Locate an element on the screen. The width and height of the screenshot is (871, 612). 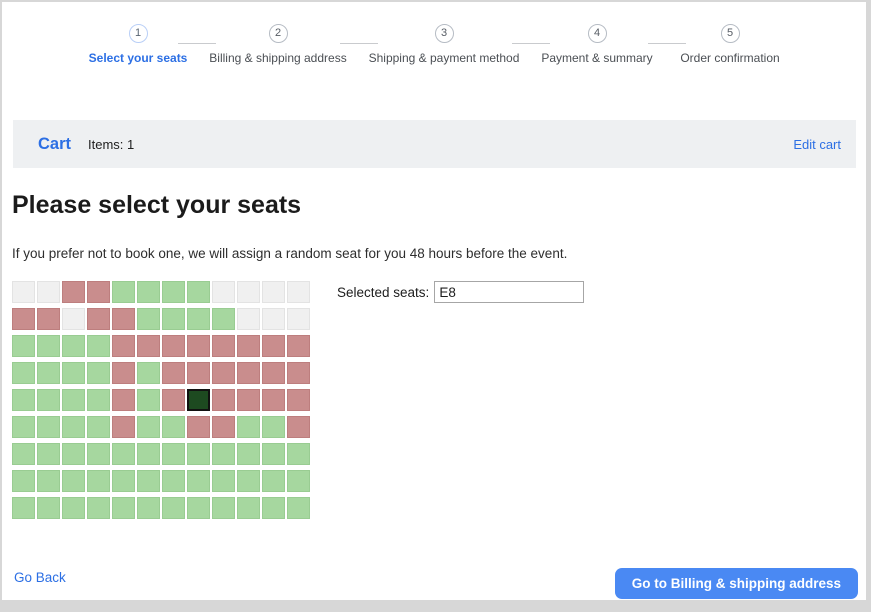
seat-B5 is located at coordinates (123, 319).